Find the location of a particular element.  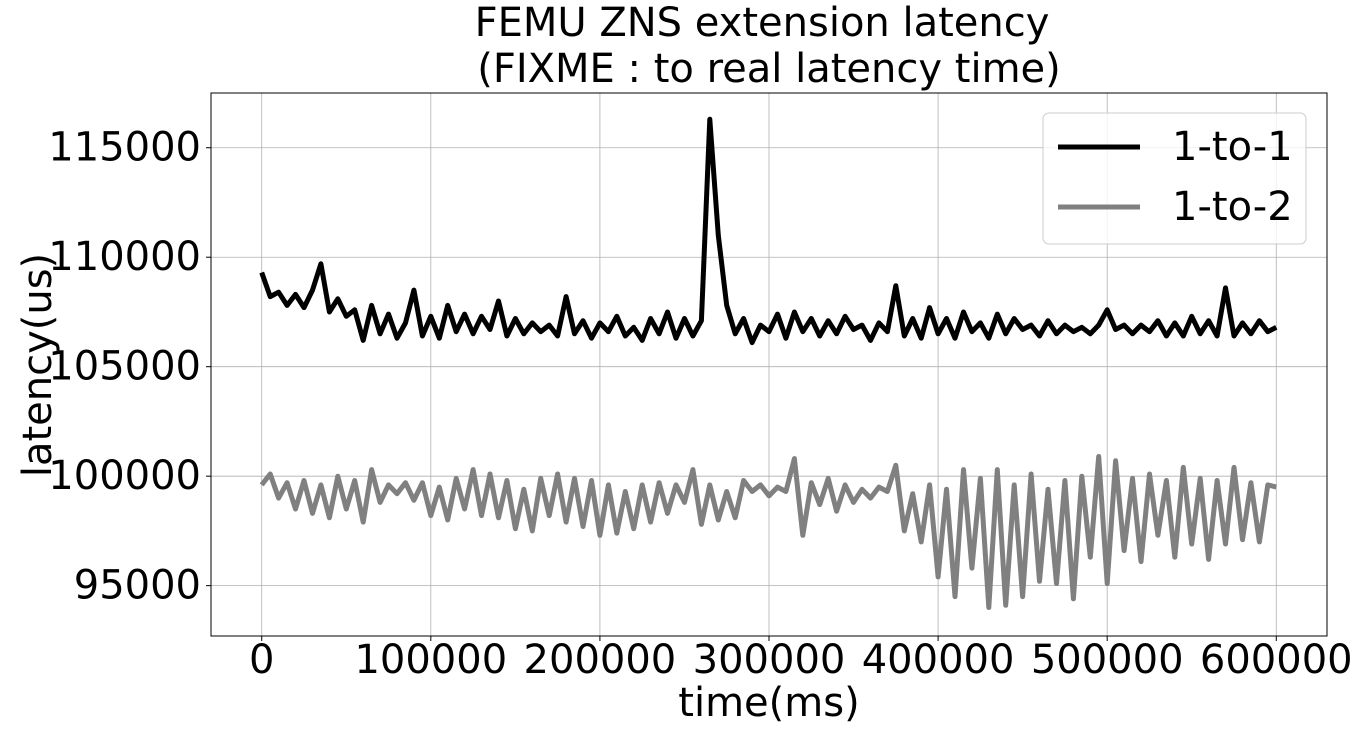

x-tick-label: 100000 is located at coordinates (430, 660).